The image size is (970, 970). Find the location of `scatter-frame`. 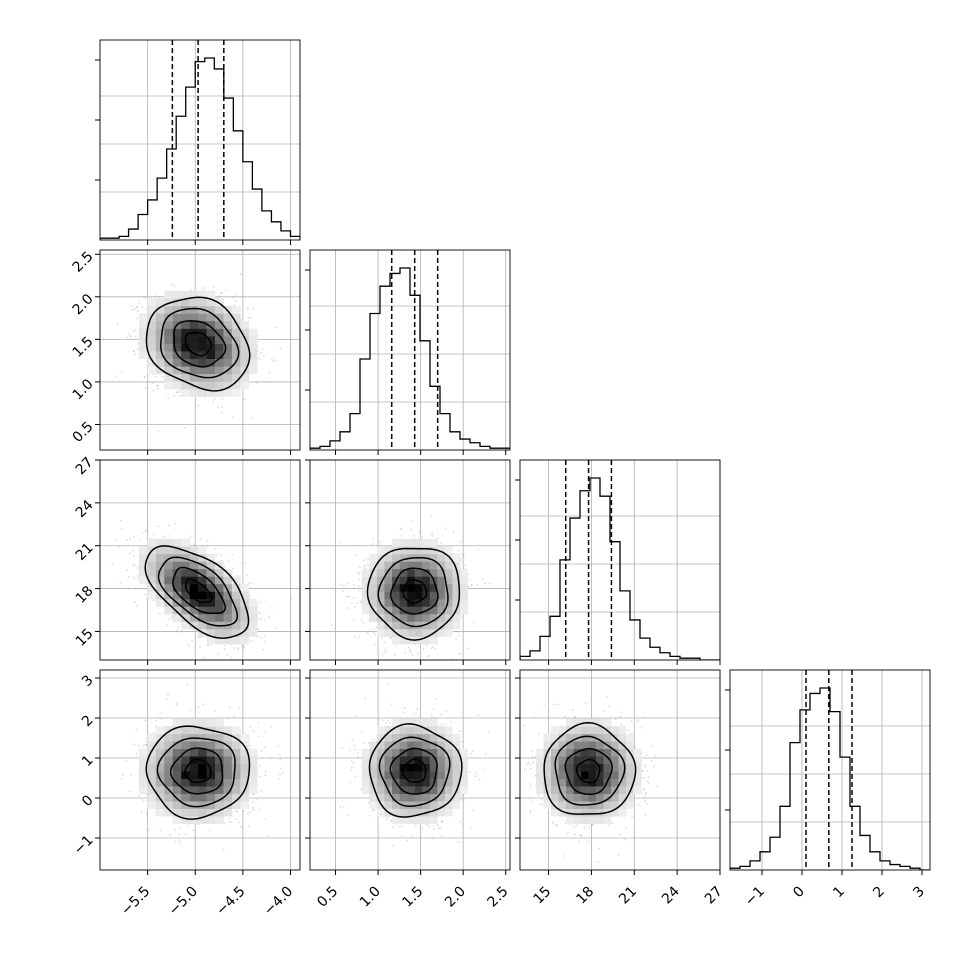

scatter-frame is located at coordinates (620, 770).